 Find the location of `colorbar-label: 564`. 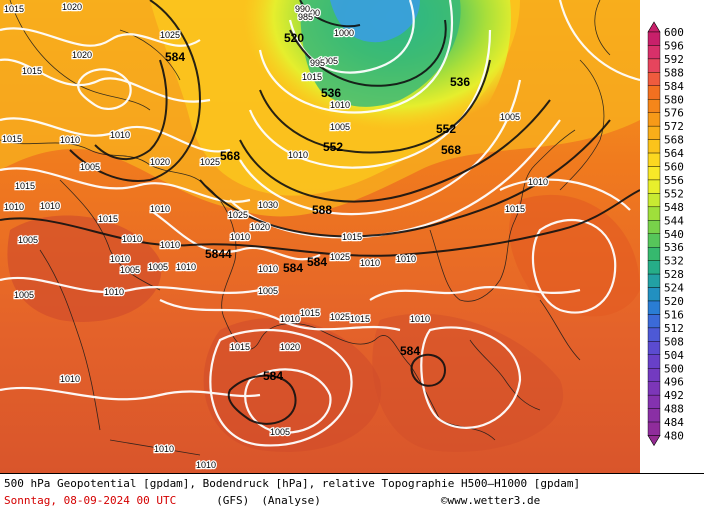

colorbar-label: 564 is located at coordinates (674, 153).